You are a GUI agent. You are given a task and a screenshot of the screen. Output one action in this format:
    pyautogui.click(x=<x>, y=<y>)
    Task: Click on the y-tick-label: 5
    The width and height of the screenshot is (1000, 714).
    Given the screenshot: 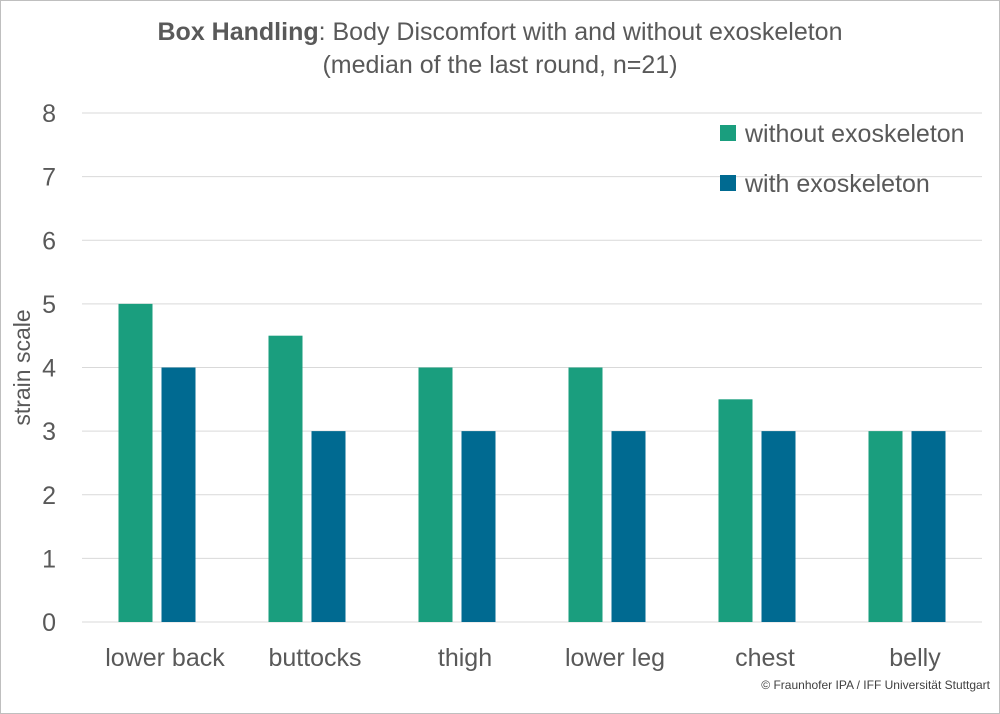 What is the action you would take?
    pyautogui.click(x=49, y=305)
    